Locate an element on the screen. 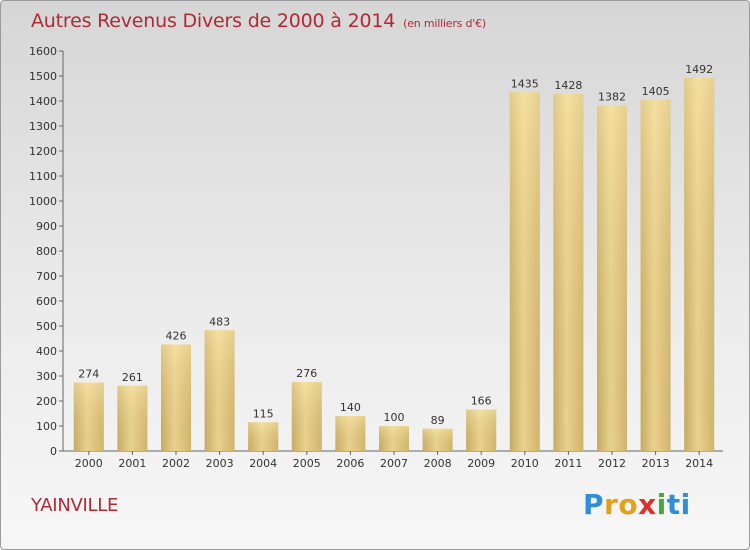  x-tick-label: 2012 is located at coordinates (612, 463).